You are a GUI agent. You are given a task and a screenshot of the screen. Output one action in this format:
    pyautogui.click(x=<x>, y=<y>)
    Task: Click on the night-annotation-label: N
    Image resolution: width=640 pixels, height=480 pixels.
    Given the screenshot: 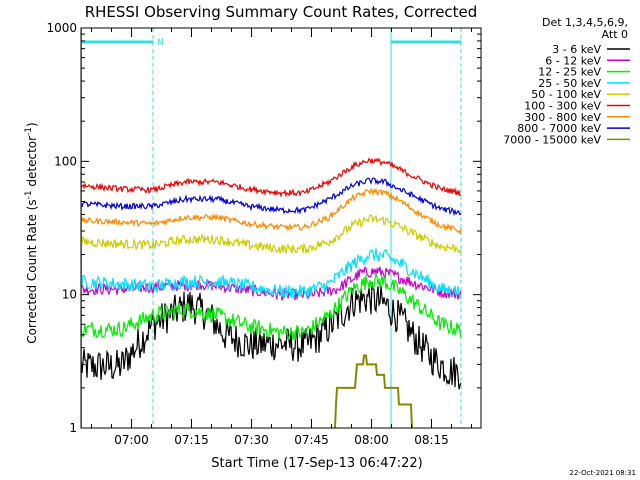 What is the action you would take?
    pyautogui.click(x=160, y=43)
    